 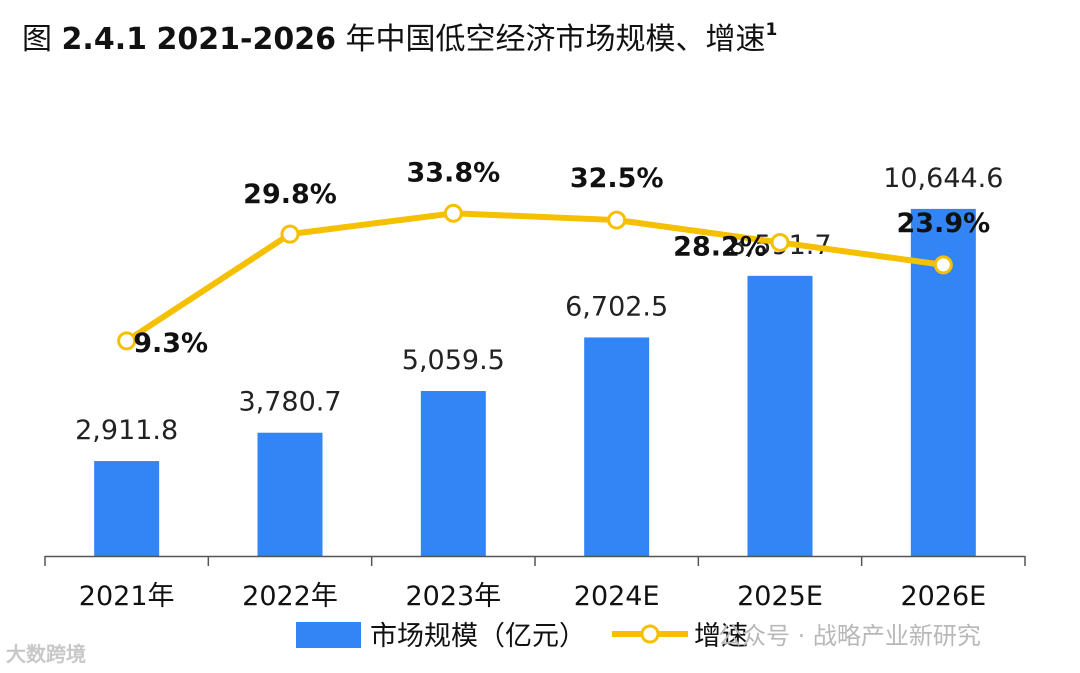 I want to click on growth-value-label: 23.9%, so click(x=943, y=223).